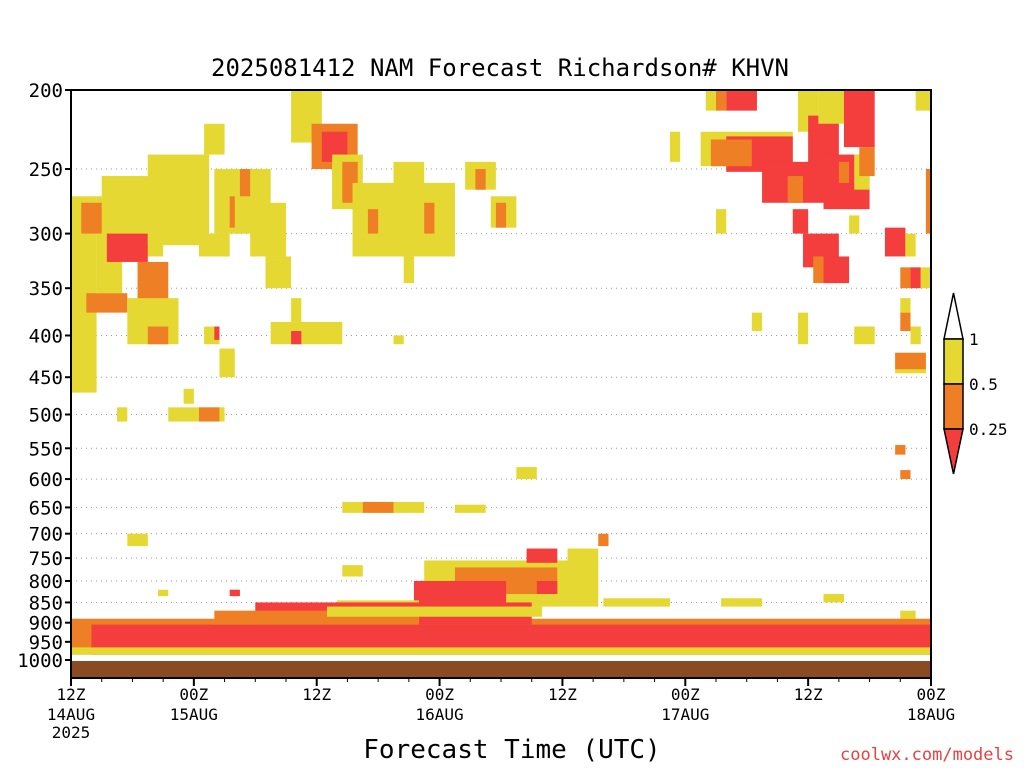  Describe the element at coordinates (46, 336) in the screenshot. I see `y-tick-label: 400` at that location.